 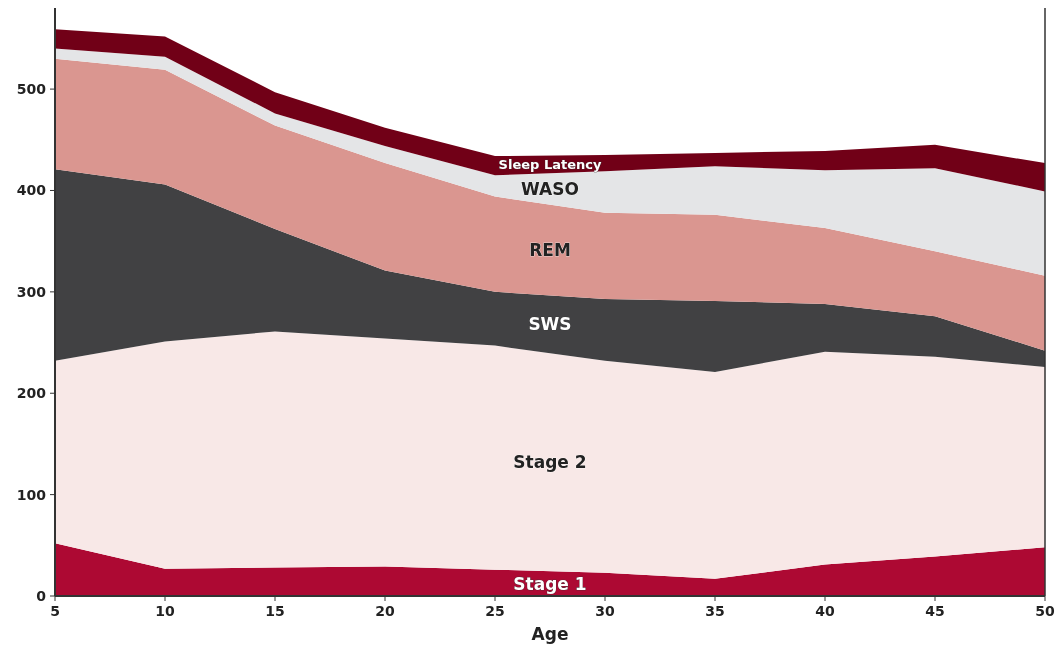 What do you see at coordinates (55, 611) in the screenshot?
I see `x-tick-label: 5` at bounding box center [55, 611].